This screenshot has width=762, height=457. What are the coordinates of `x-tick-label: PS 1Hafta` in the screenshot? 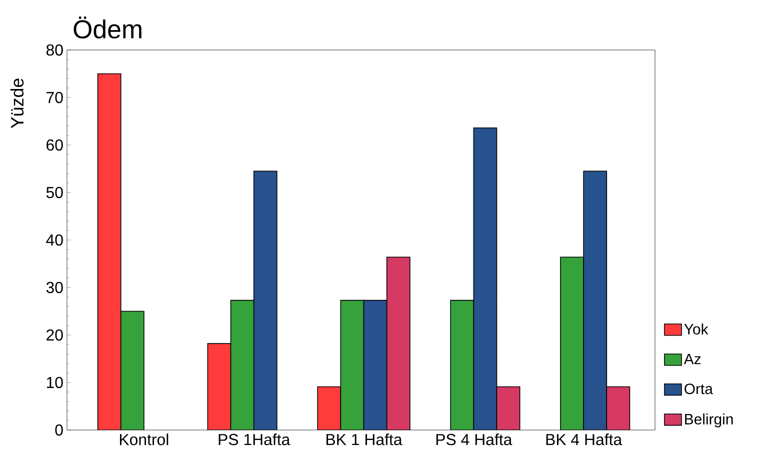 It's located at (254, 440).